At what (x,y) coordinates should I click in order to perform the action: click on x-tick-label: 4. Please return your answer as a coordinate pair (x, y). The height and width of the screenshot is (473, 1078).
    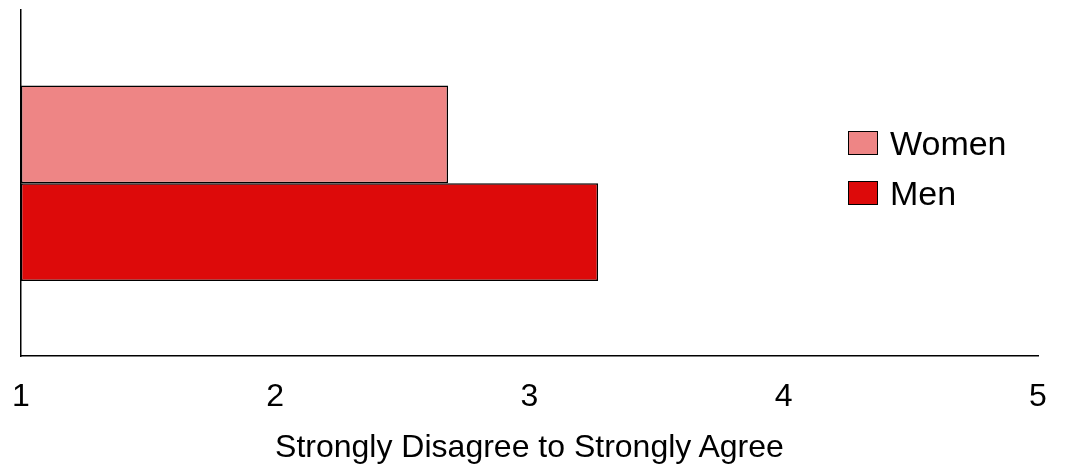
    Looking at the image, I should click on (783, 395).